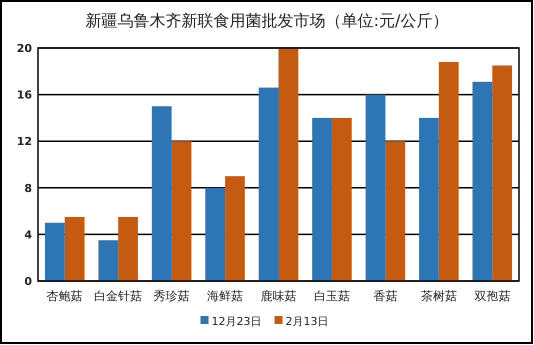 The width and height of the screenshot is (534, 345). What do you see at coordinates (28, 188) in the screenshot?
I see `y-tick-label: 8` at bounding box center [28, 188].